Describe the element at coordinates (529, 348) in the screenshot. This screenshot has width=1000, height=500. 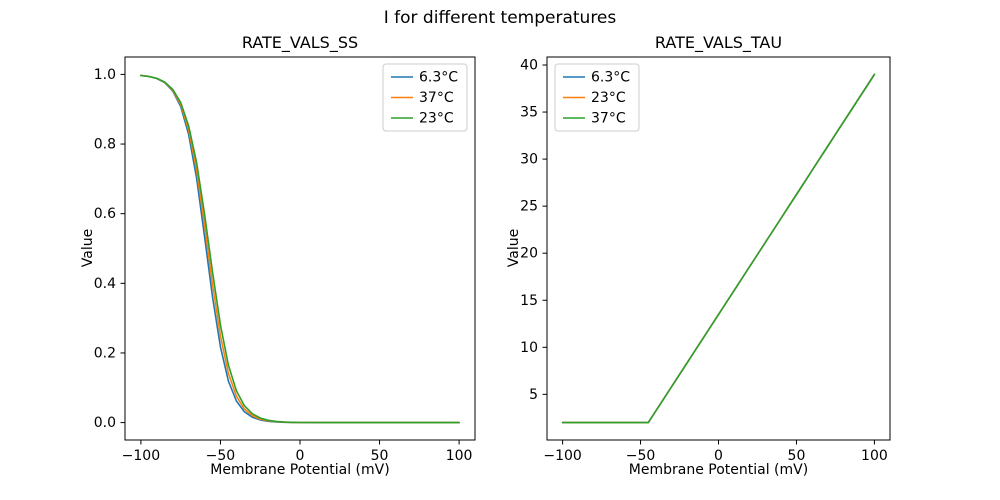
I see `y-tick-label: 10` at that location.